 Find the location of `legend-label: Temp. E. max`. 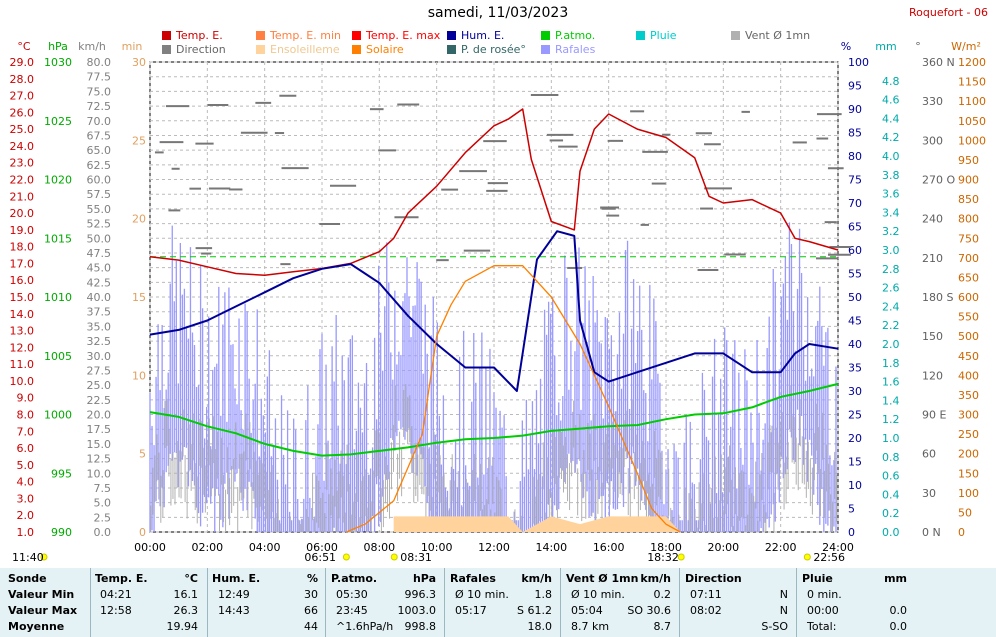

legend-label: Temp. E. max is located at coordinates (403, 35).